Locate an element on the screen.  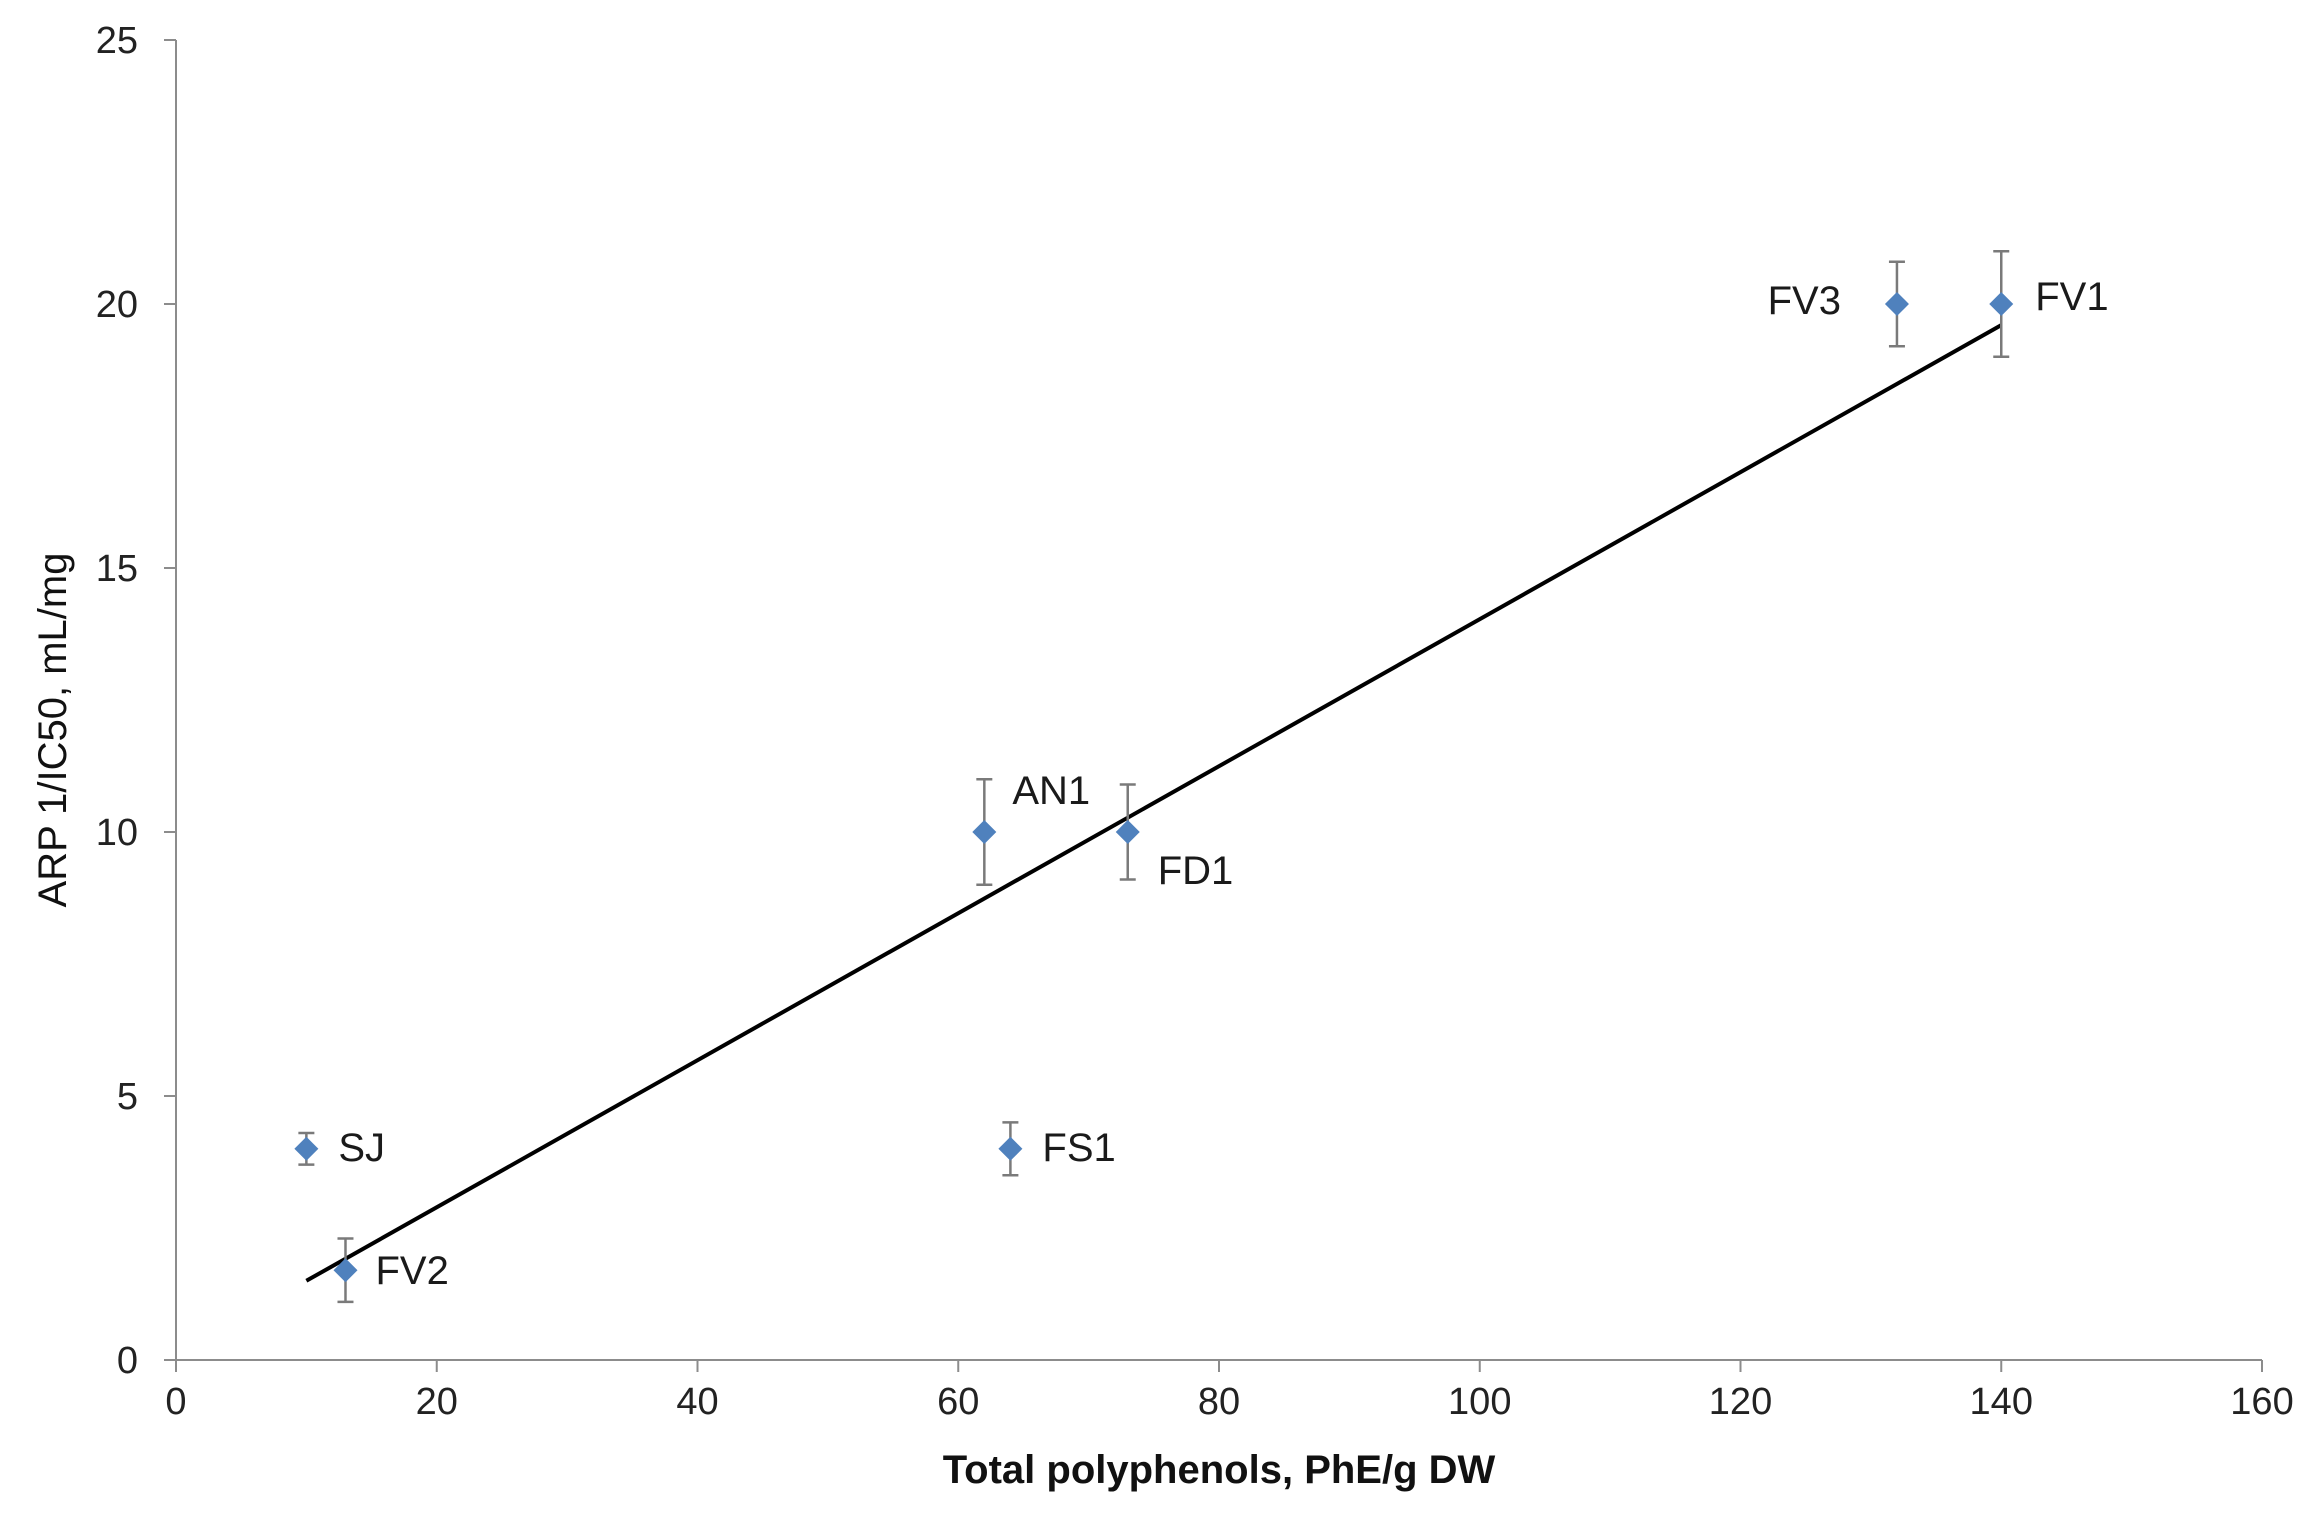
point-label: FV2 is located at coordinates (411, 1271).